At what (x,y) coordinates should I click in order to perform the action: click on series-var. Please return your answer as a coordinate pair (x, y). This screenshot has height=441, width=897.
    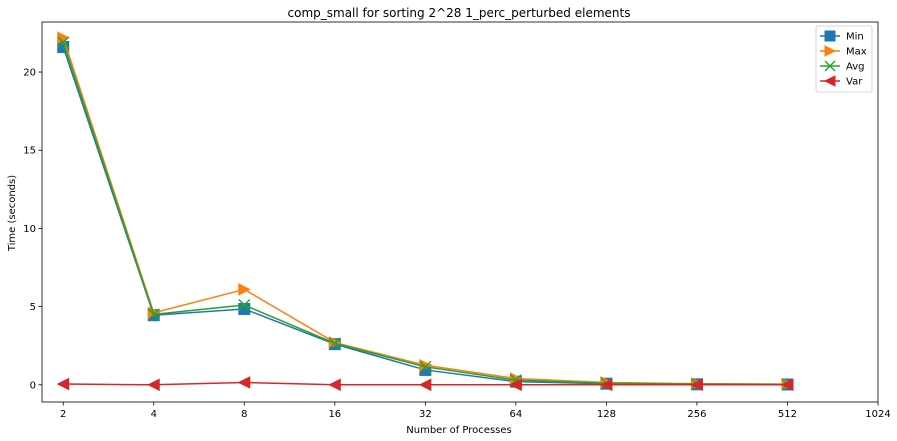
    Looking at the image, I should click on (425, 384).